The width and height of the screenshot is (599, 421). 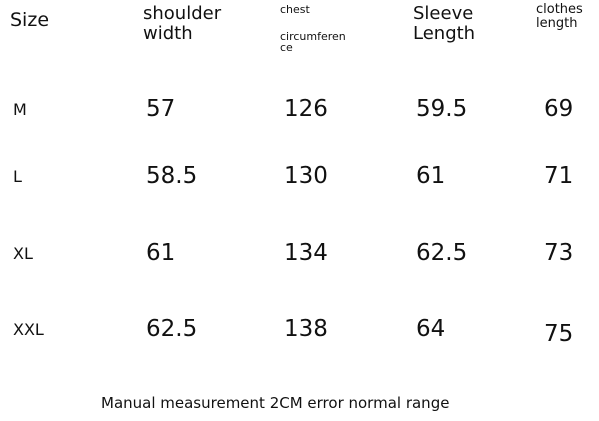 I want to click on column-header: Sleeve, so click(x=443, y=13).